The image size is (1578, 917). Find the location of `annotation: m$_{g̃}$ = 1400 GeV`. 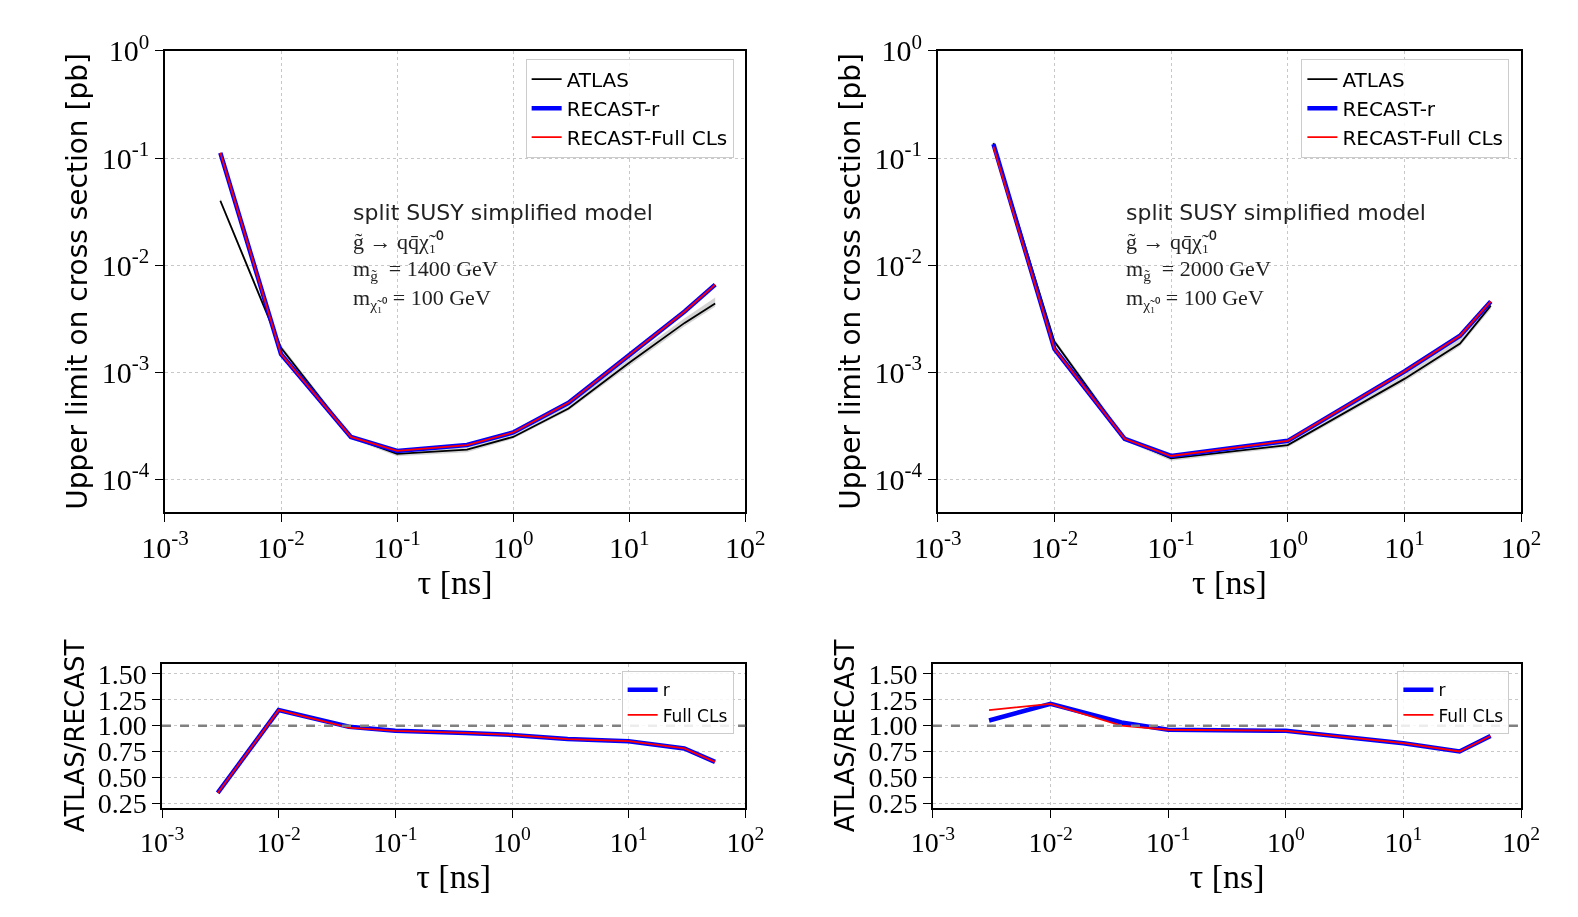

annotation: m$_{g̃}$ = 1400 GeV is located at coordinates (425, 270).